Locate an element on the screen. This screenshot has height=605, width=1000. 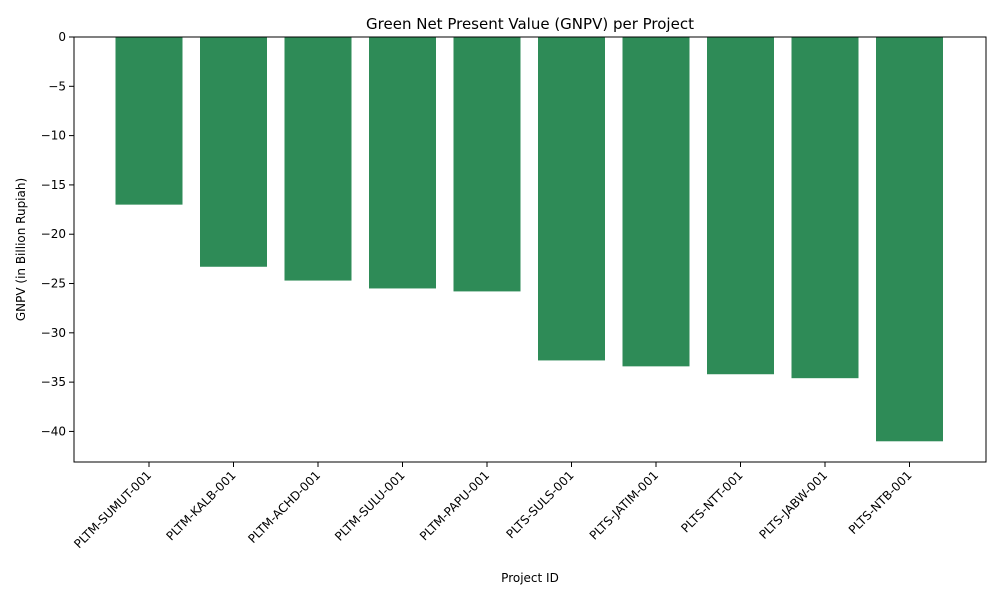
y-axis-ticks: 0 −5 −10 −15 −20 −25 −30 −35 −40 is located at coordinates (57, 234).